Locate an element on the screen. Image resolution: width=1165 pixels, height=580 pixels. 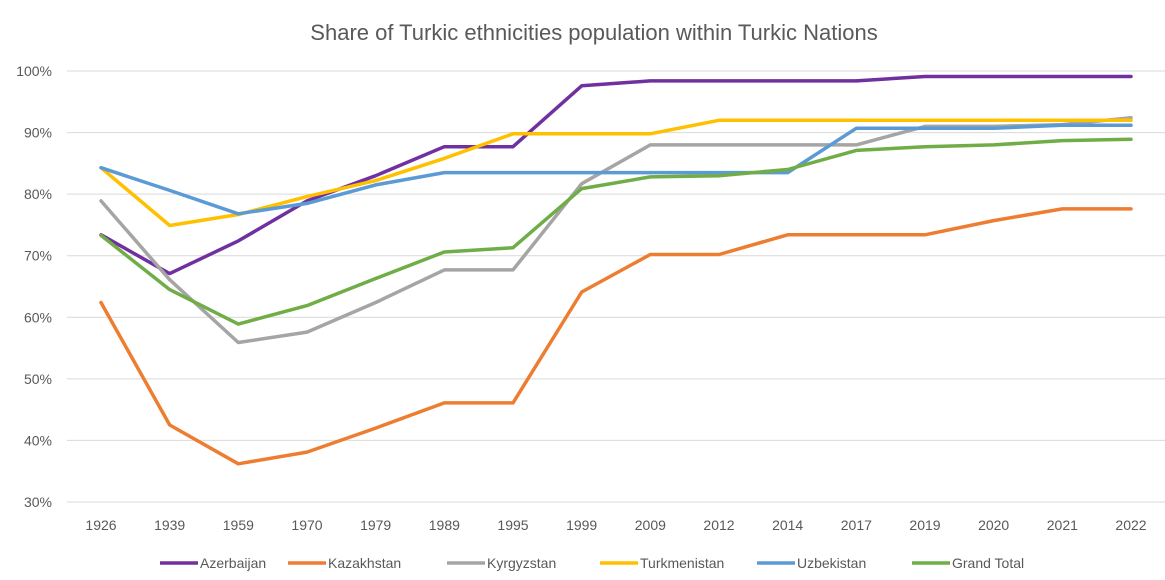
legend-label: Uzbekistan is located at coordinates (831, 563).